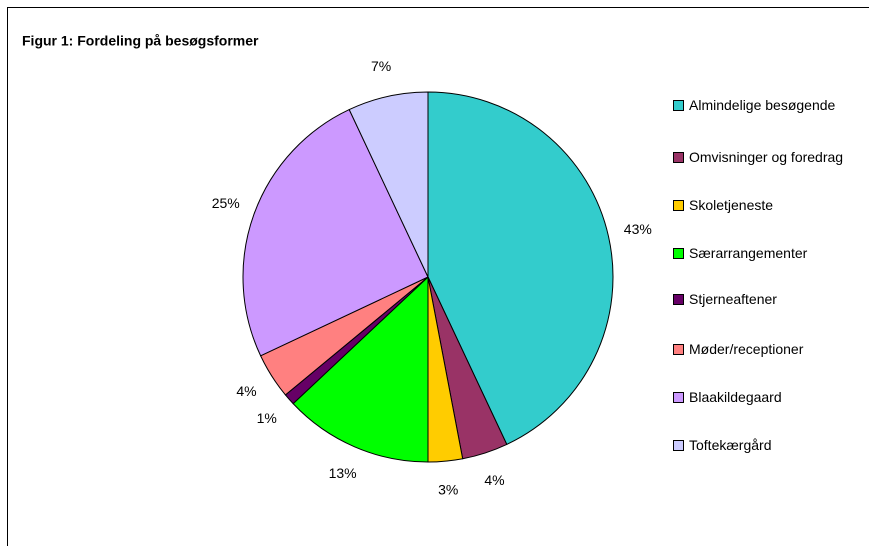 The width and height of the screenshot is (869, 546). Describe the element at coordinates (731, 205) in the screenshot. I see `legend-label: Skoletjeneste` at that location.